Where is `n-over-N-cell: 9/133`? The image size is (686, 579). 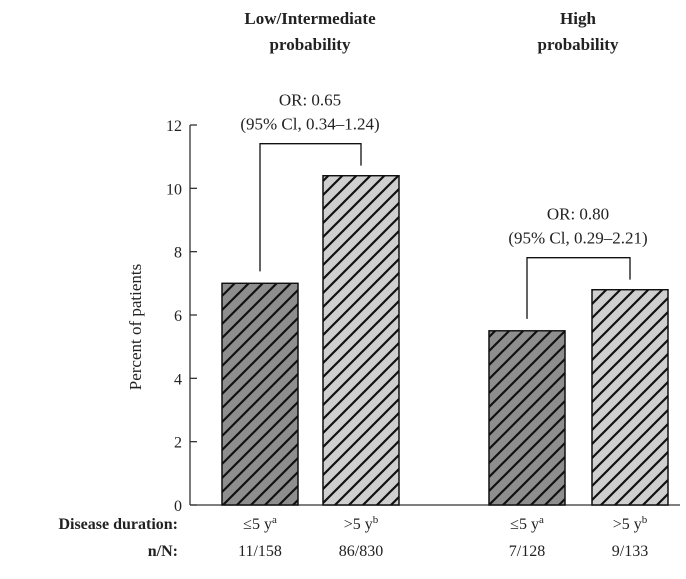 n-over-N-cell: 9/133 is located at coordinates (630, 551).